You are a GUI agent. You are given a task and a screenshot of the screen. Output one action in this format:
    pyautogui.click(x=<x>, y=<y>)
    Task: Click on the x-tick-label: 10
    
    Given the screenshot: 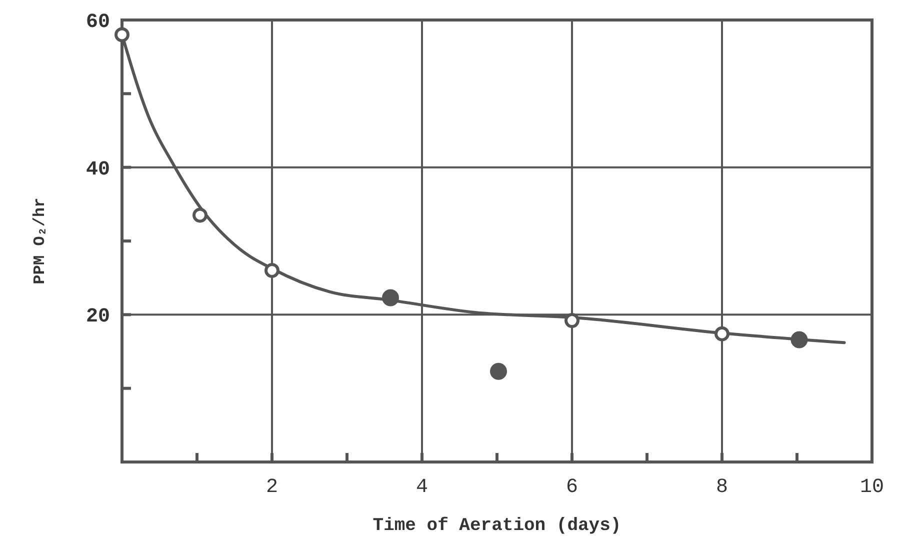 What is the action you would take?
    pyautogui.click(x=872, y=487)
    